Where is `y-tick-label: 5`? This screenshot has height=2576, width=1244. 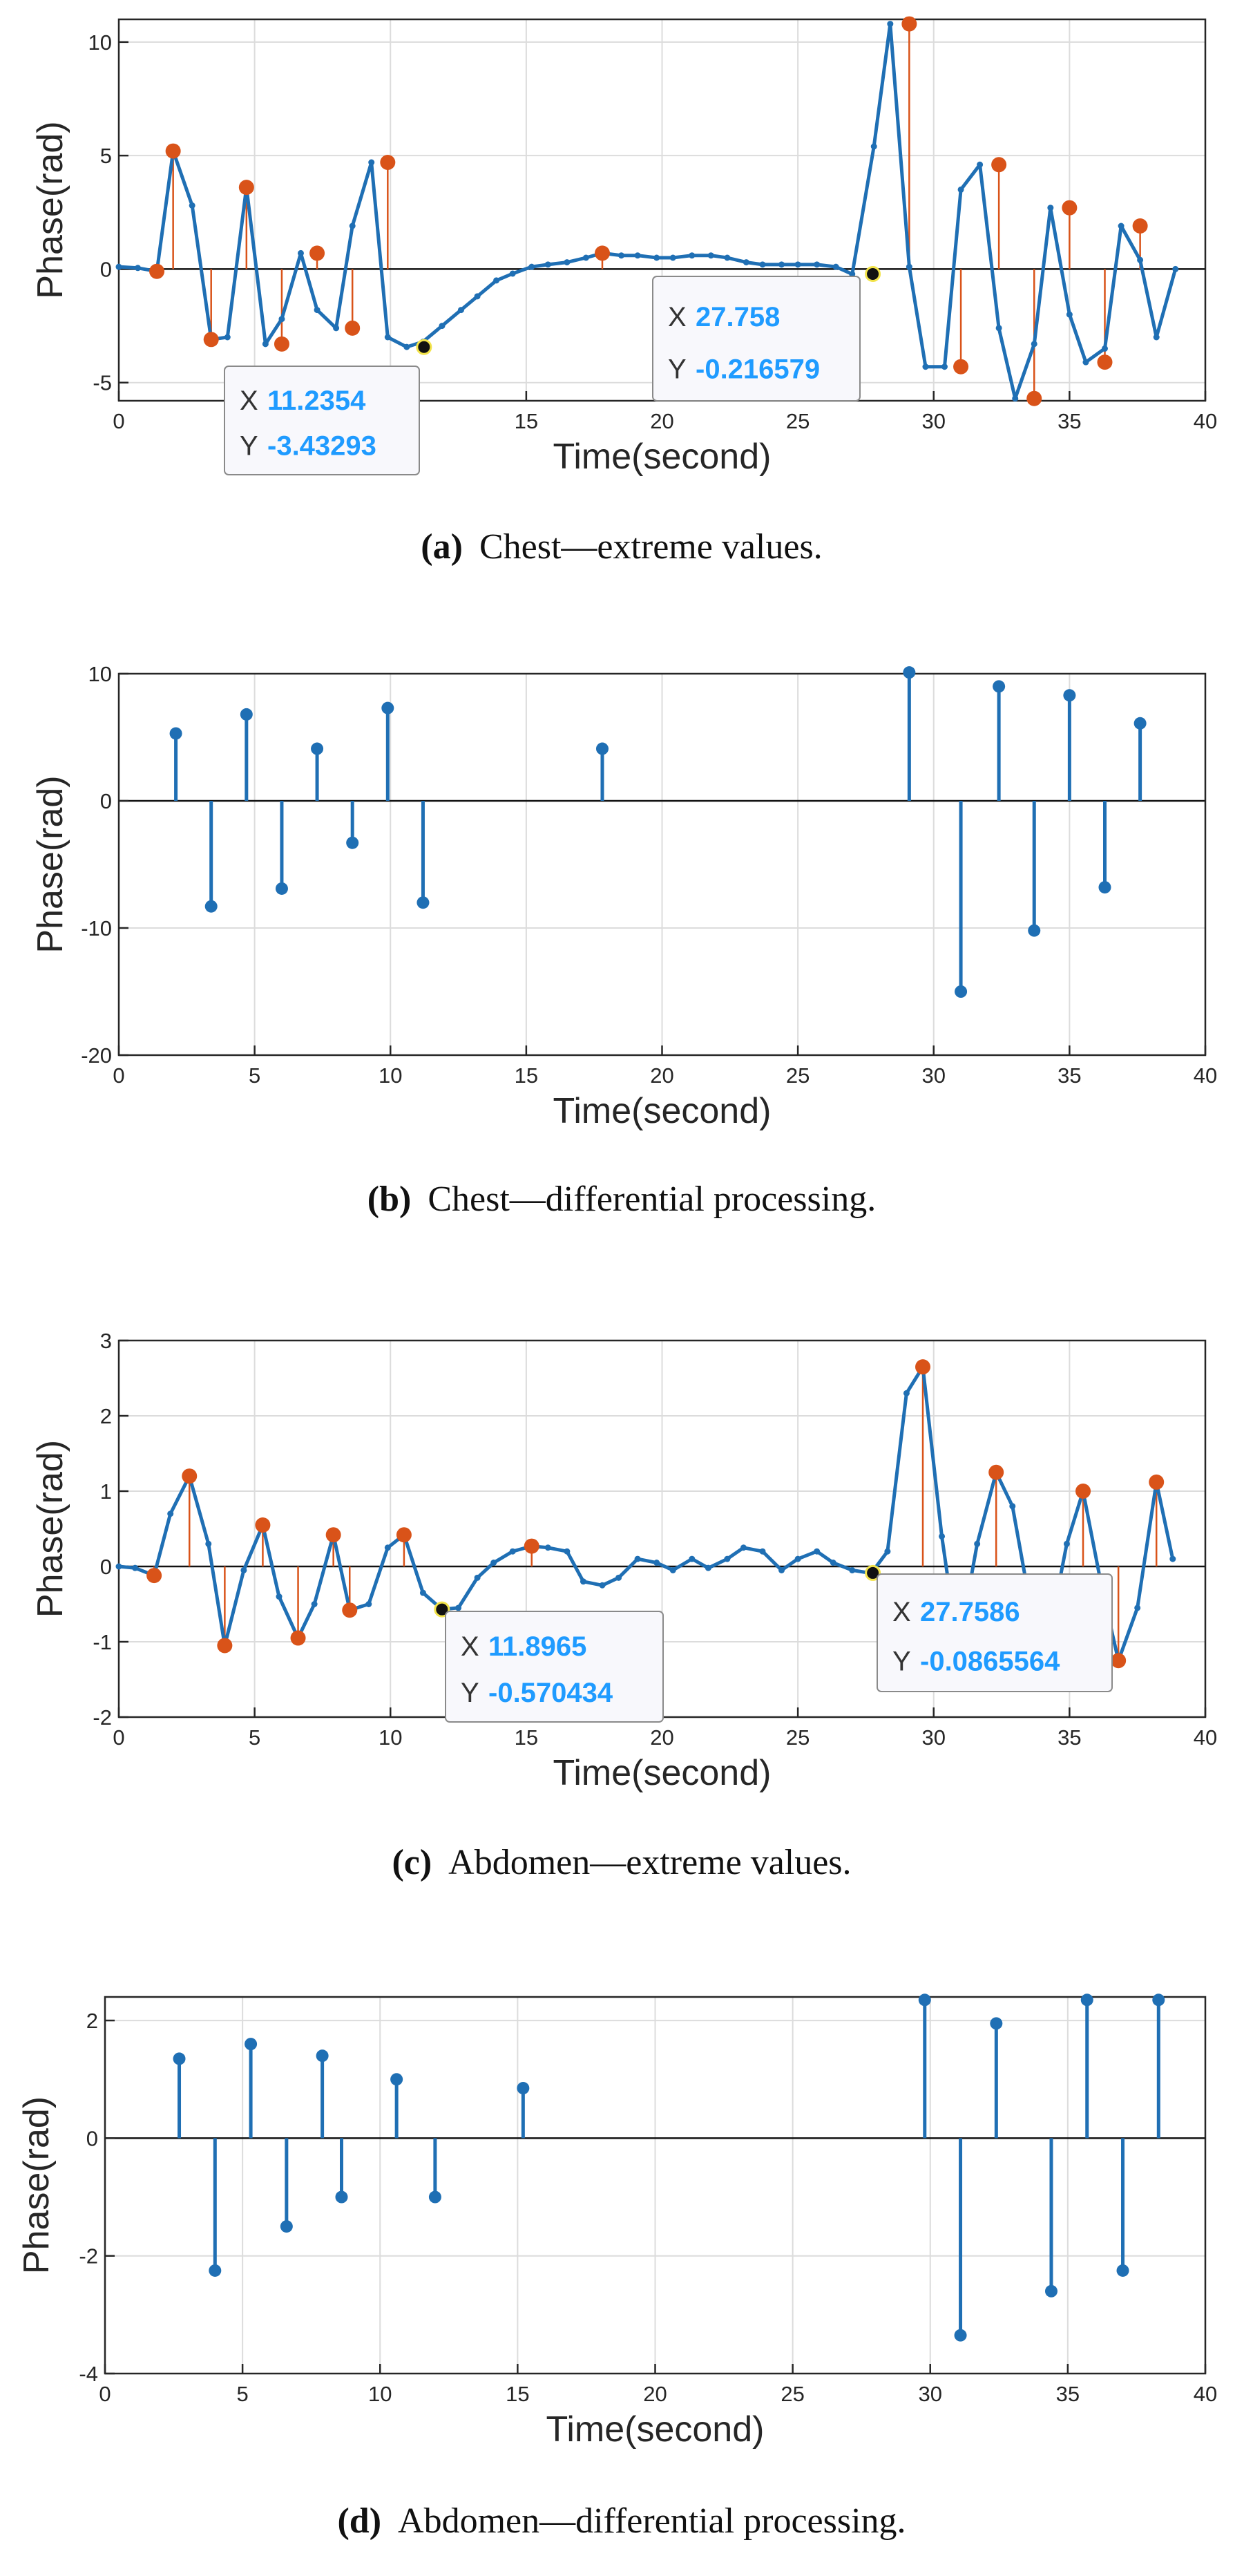 y-tick-label: 5 is located at coordinates (106, 156).